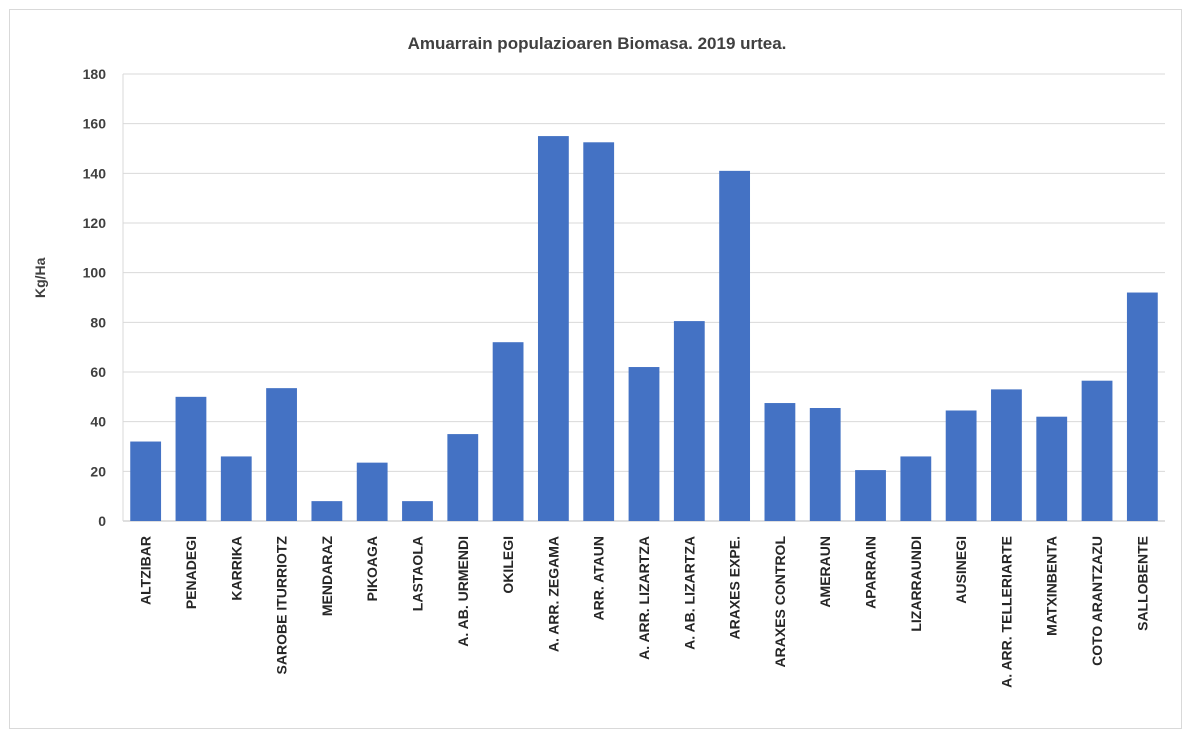 The width and height of the screenshot is (1194, 729). I want to click on y-tick-label: 80, so click(98, 322).